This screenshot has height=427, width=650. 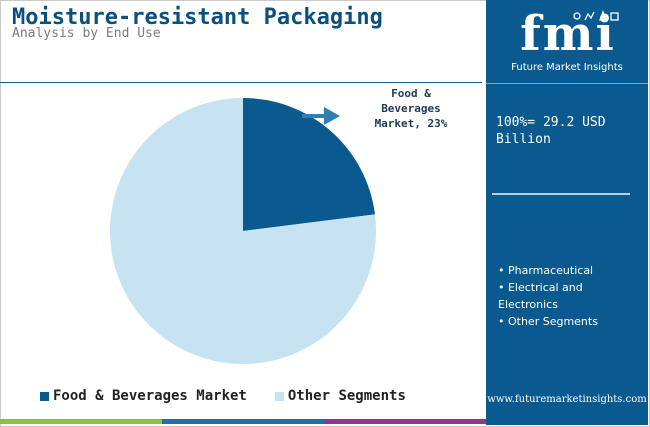 What do you see at coordinates (596, 15) in the screenshot?
I see `logo-icons` at bounding box center [596, 15].